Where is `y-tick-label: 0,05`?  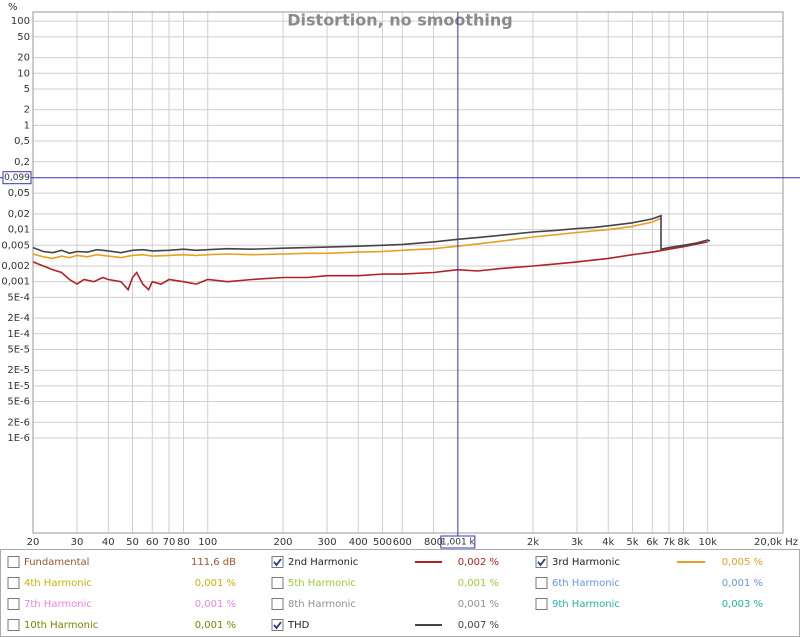
y-tick-label: 0,05 is located at coordinates (19, 193).